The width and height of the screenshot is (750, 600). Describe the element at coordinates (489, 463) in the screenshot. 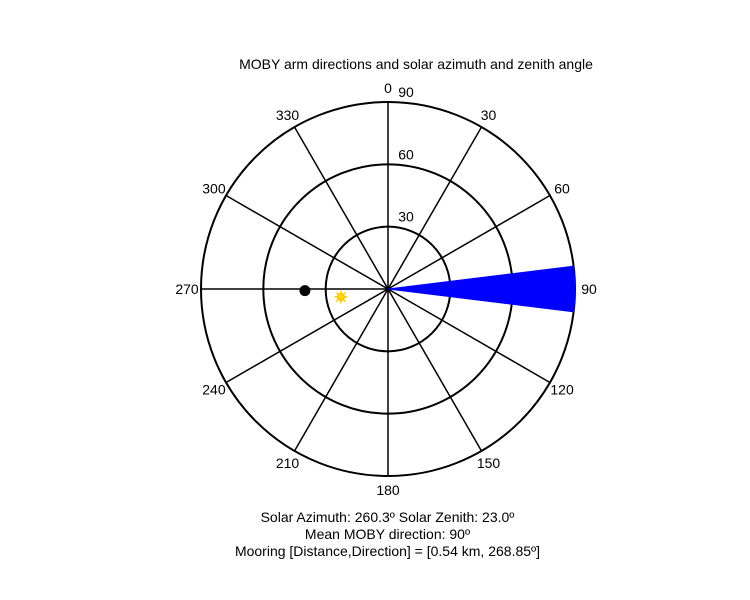

I see `angle-tick-label: 150` at that location.